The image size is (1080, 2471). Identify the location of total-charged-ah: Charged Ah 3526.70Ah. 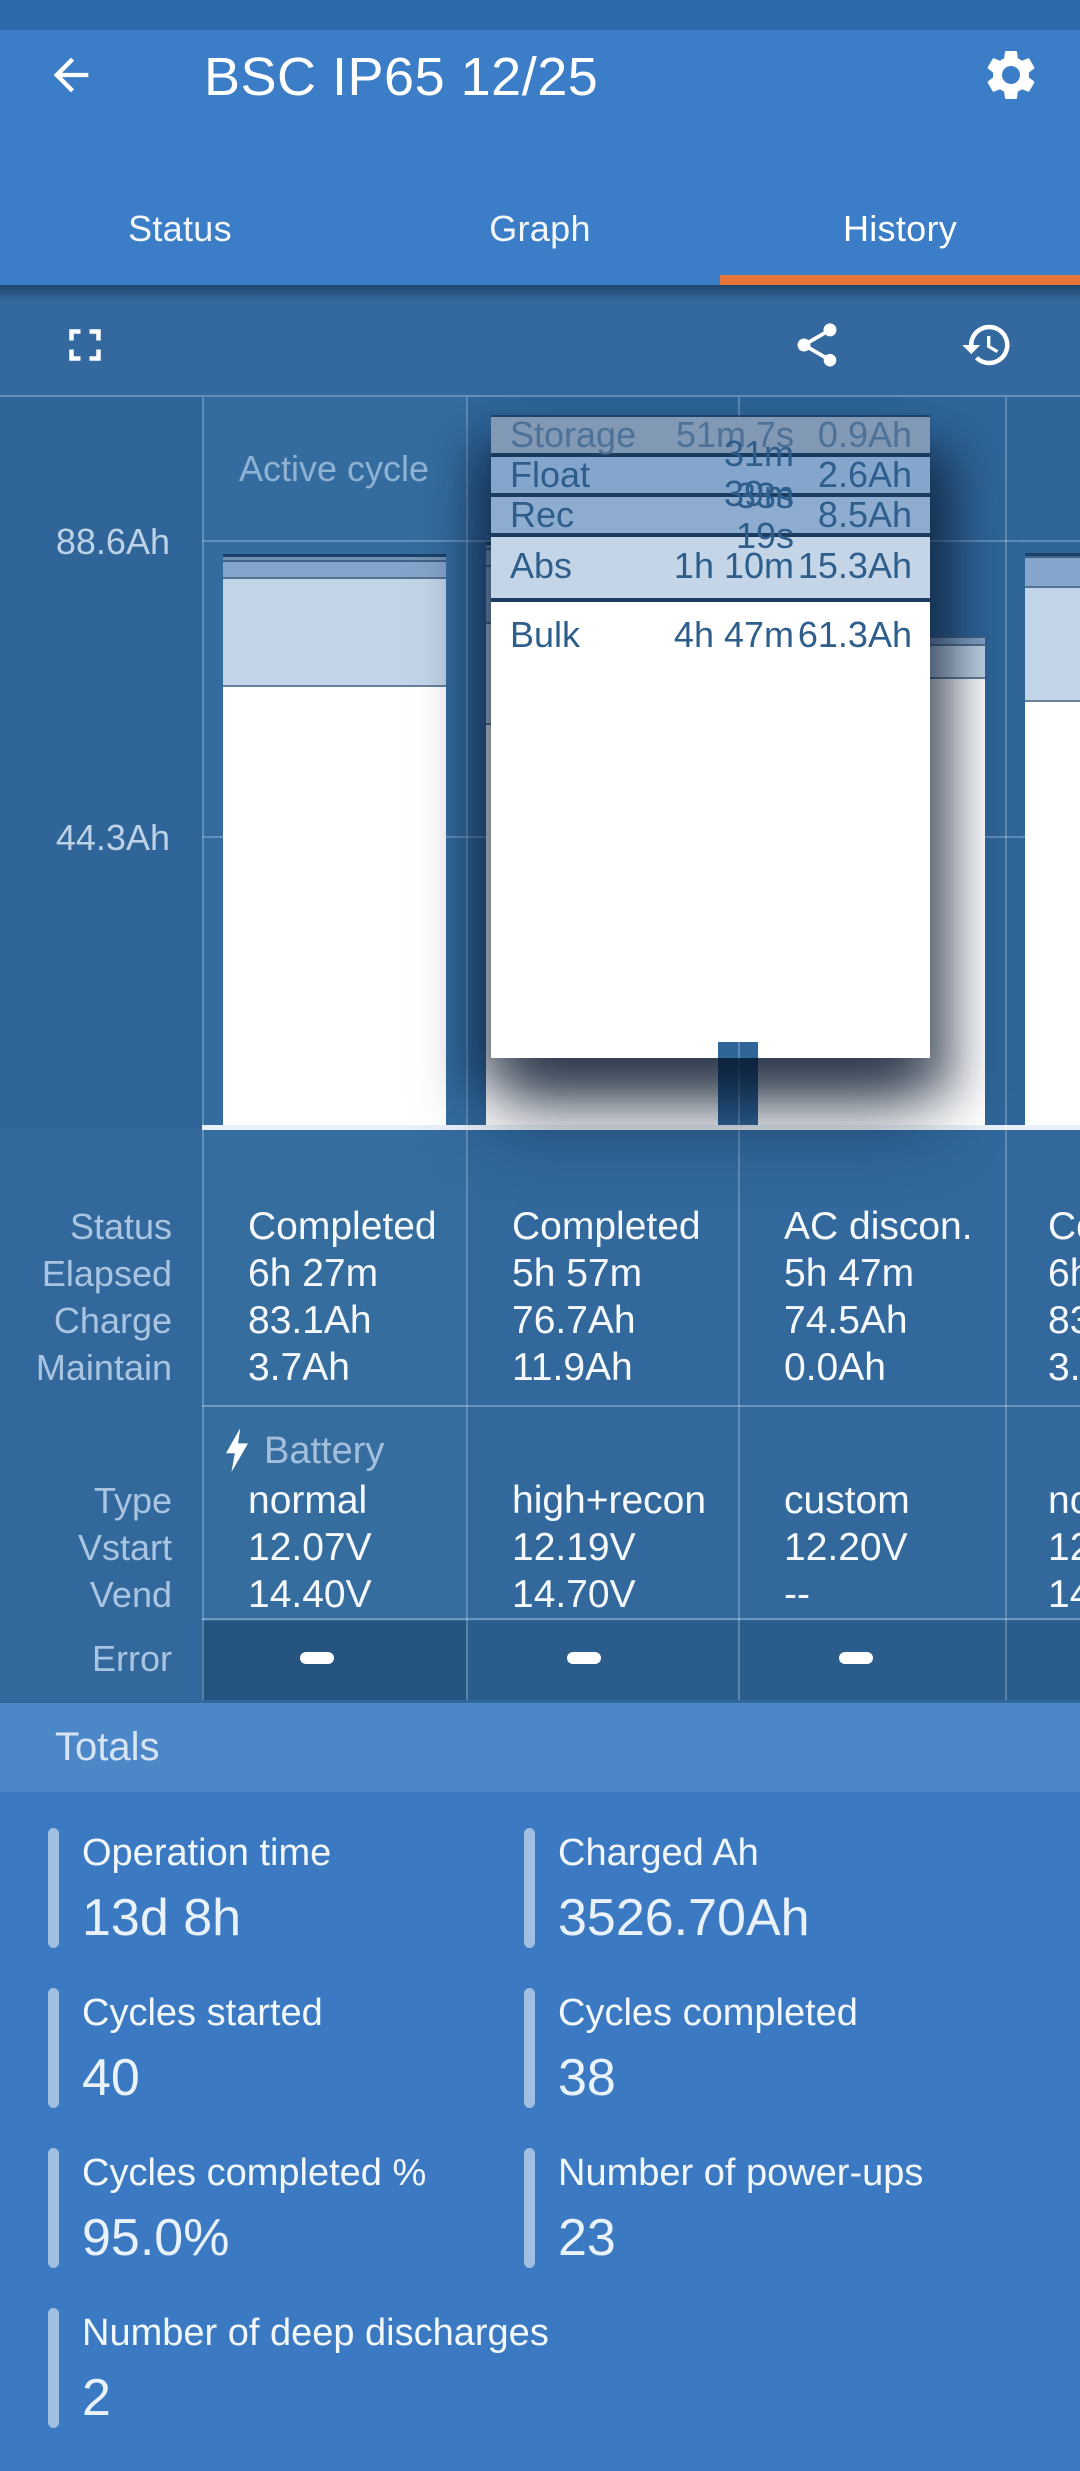
(759, 1889).